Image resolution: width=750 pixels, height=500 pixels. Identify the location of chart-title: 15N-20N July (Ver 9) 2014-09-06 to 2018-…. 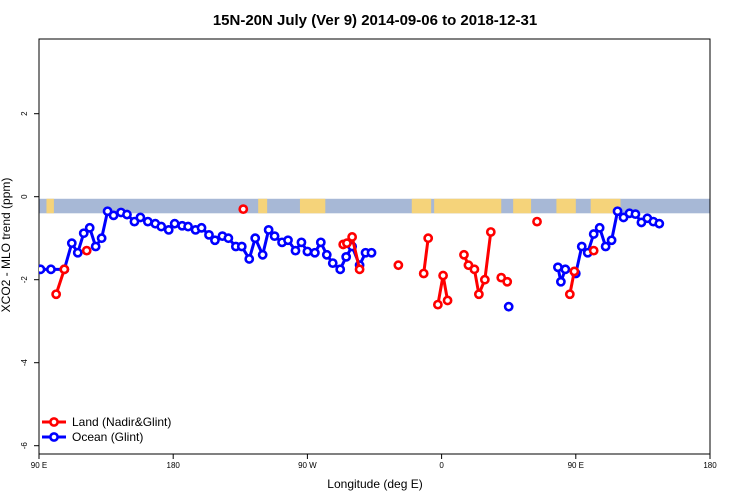
(375, 20).